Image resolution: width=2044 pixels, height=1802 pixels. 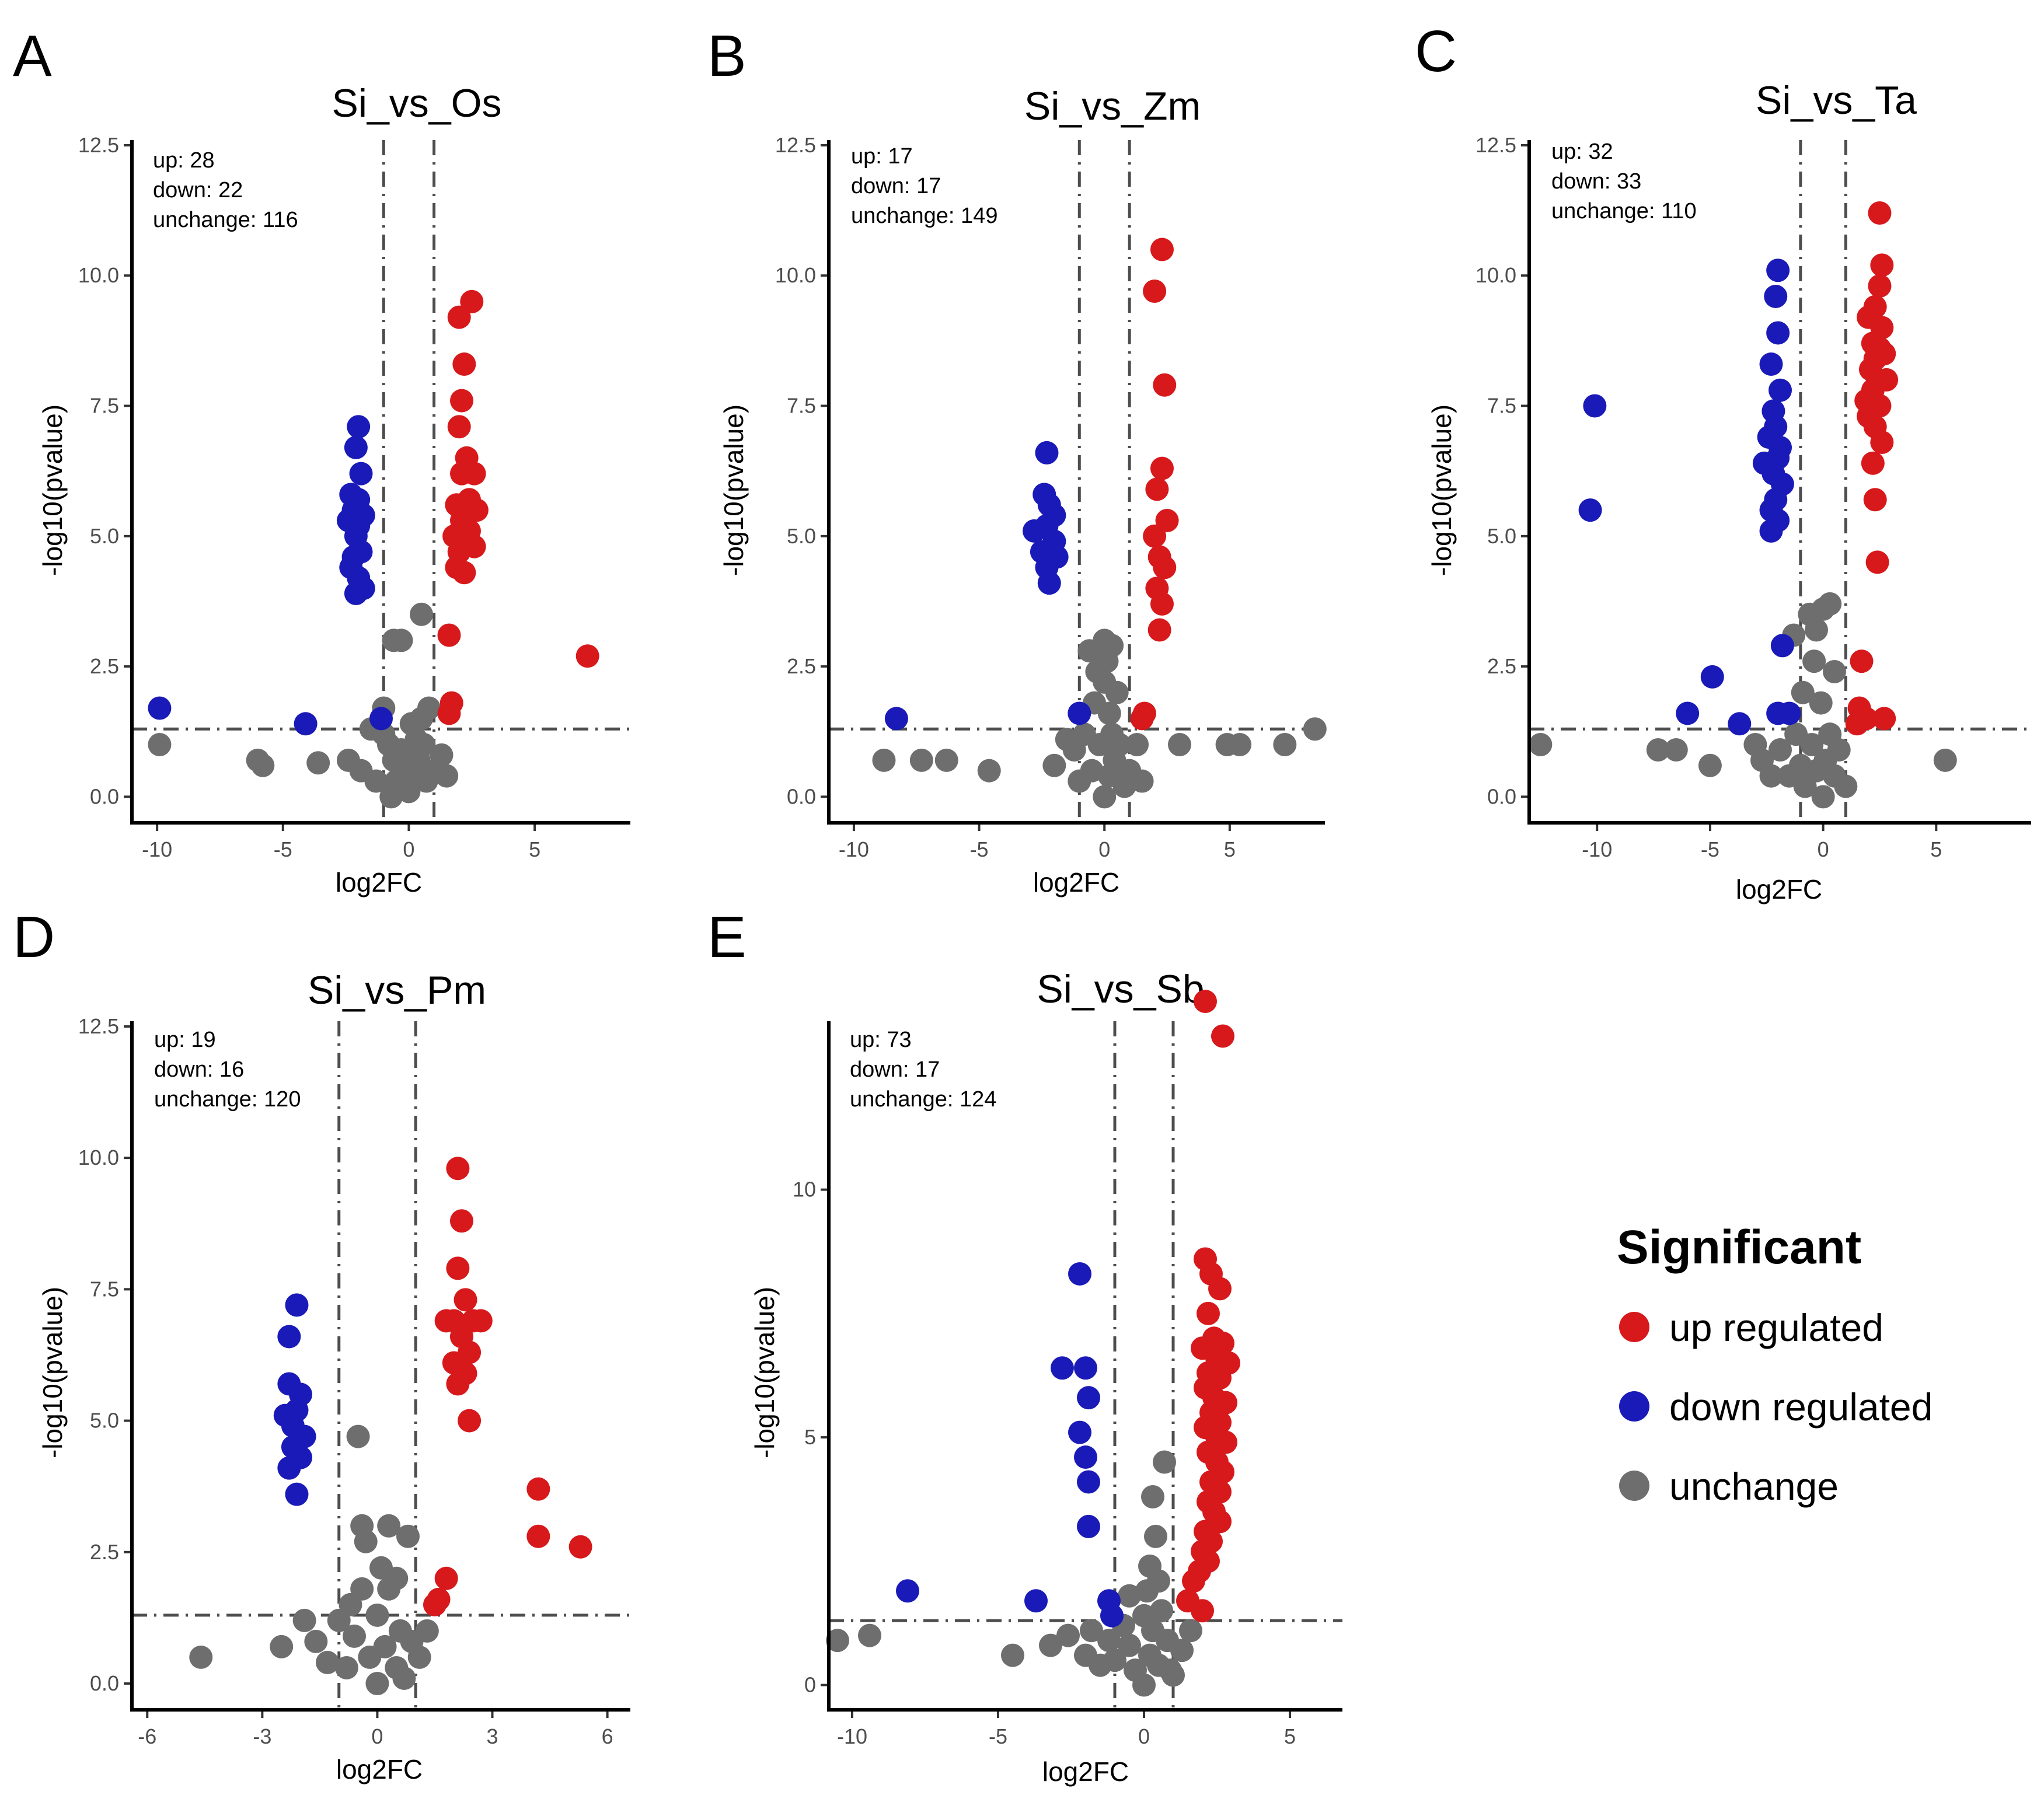 What do you see at coordinates (1710, 849) in the screenshot?
I see `x-tick-label: -5` at bounding box center [1710, 849].